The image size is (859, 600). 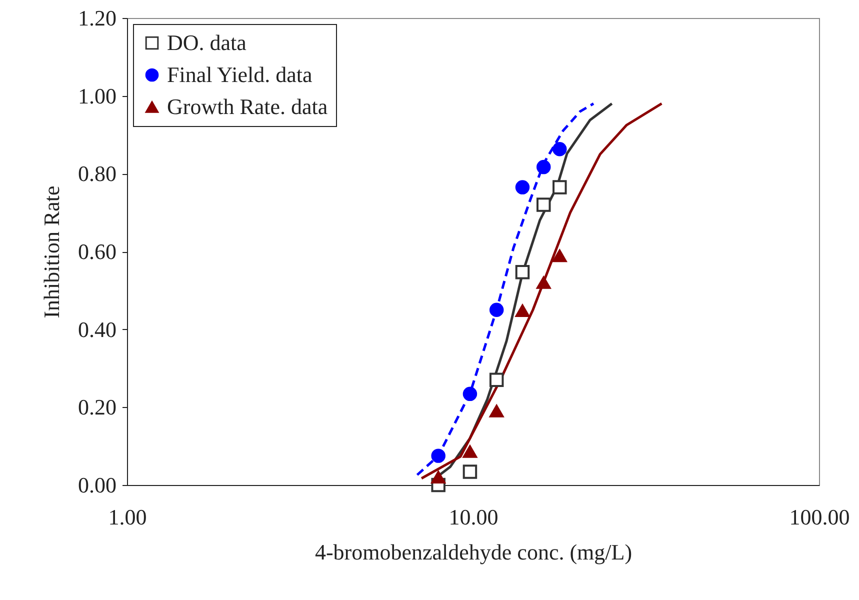 I want to click on x-tick-label: 10.00, so click(x=473, y=517).